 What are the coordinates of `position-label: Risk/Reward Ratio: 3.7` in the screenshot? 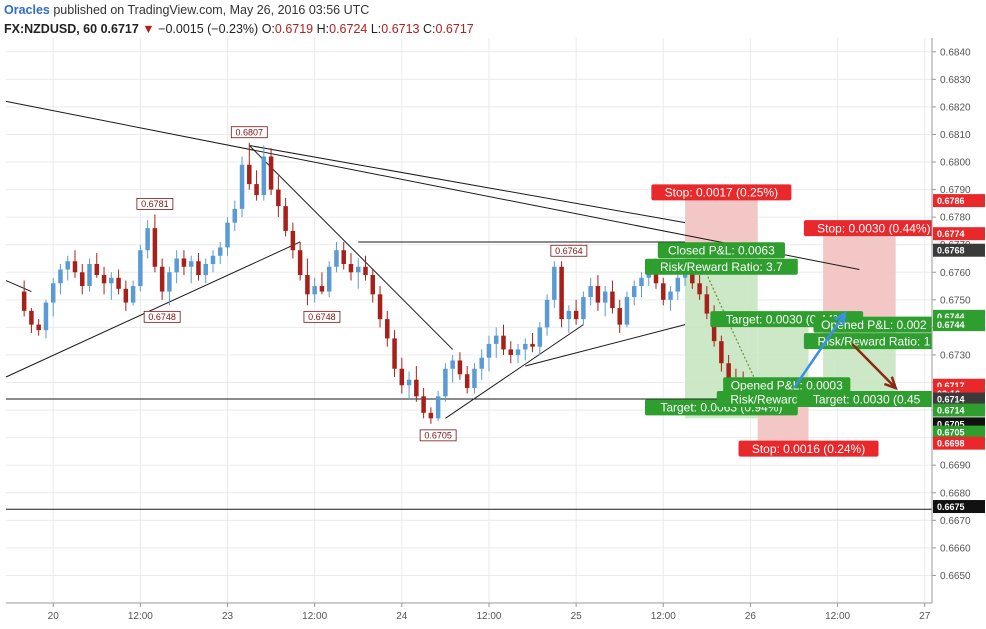 It's located at (721, 266).